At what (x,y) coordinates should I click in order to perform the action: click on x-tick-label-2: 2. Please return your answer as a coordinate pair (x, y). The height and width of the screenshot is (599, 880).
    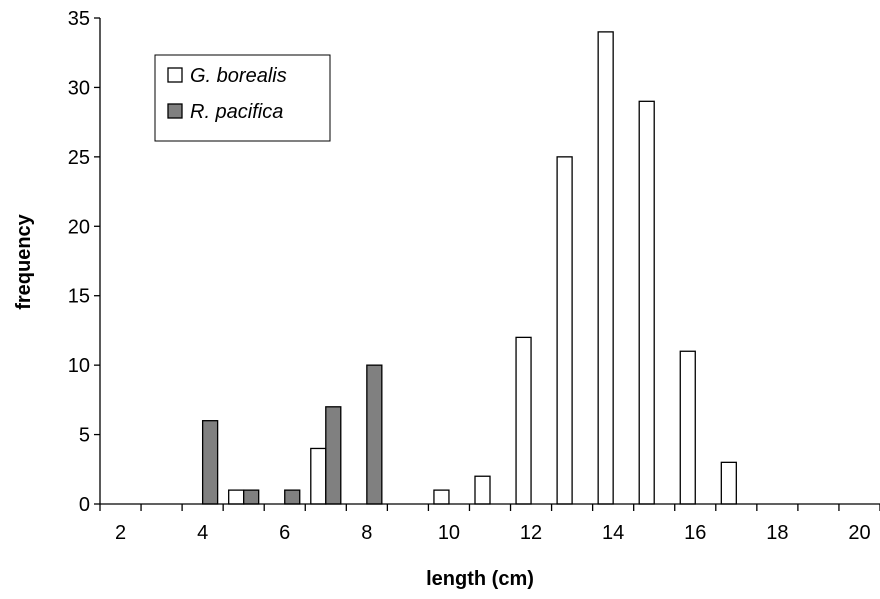
    Looking at the image, I should click on (120, 533).